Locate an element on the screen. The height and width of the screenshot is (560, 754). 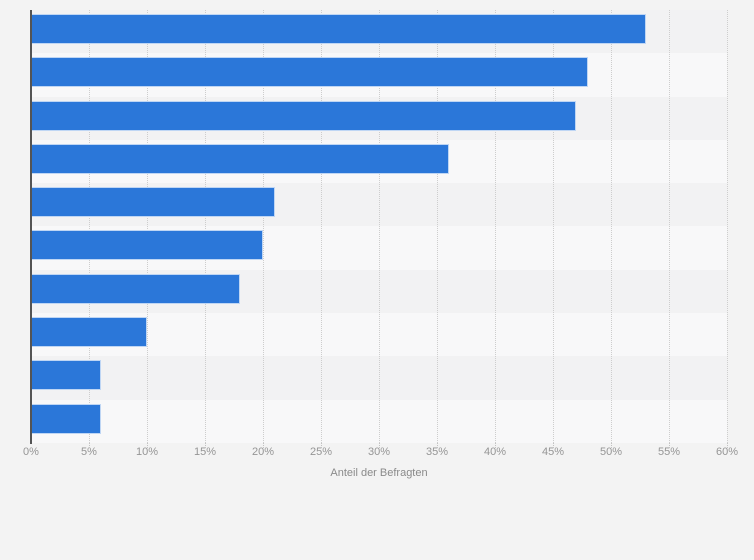
x-tick-label: 55% is located at coordinates (669, 452).